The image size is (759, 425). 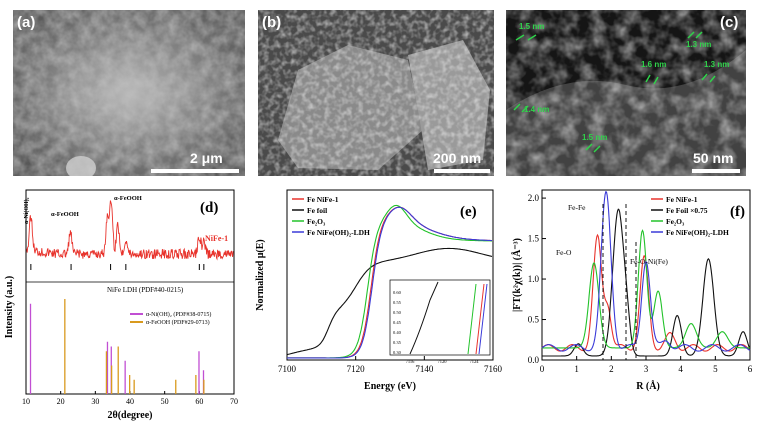 I want to click on xanes-legend-2: Fe₂O₃, so click(x=316, y=221).